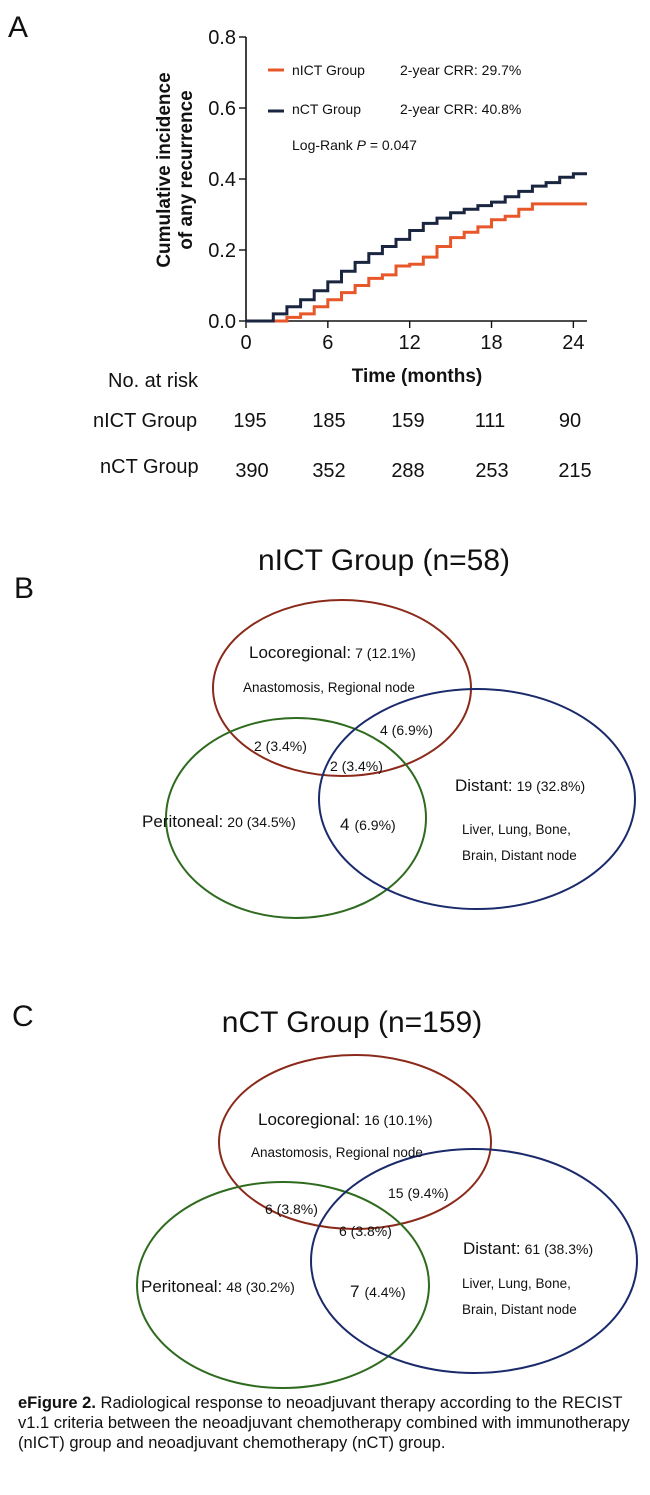 The height and width of the screenshot is (1495, 650). I want to click on overlap-peri-dist-n: 7, so click(354, 1291).